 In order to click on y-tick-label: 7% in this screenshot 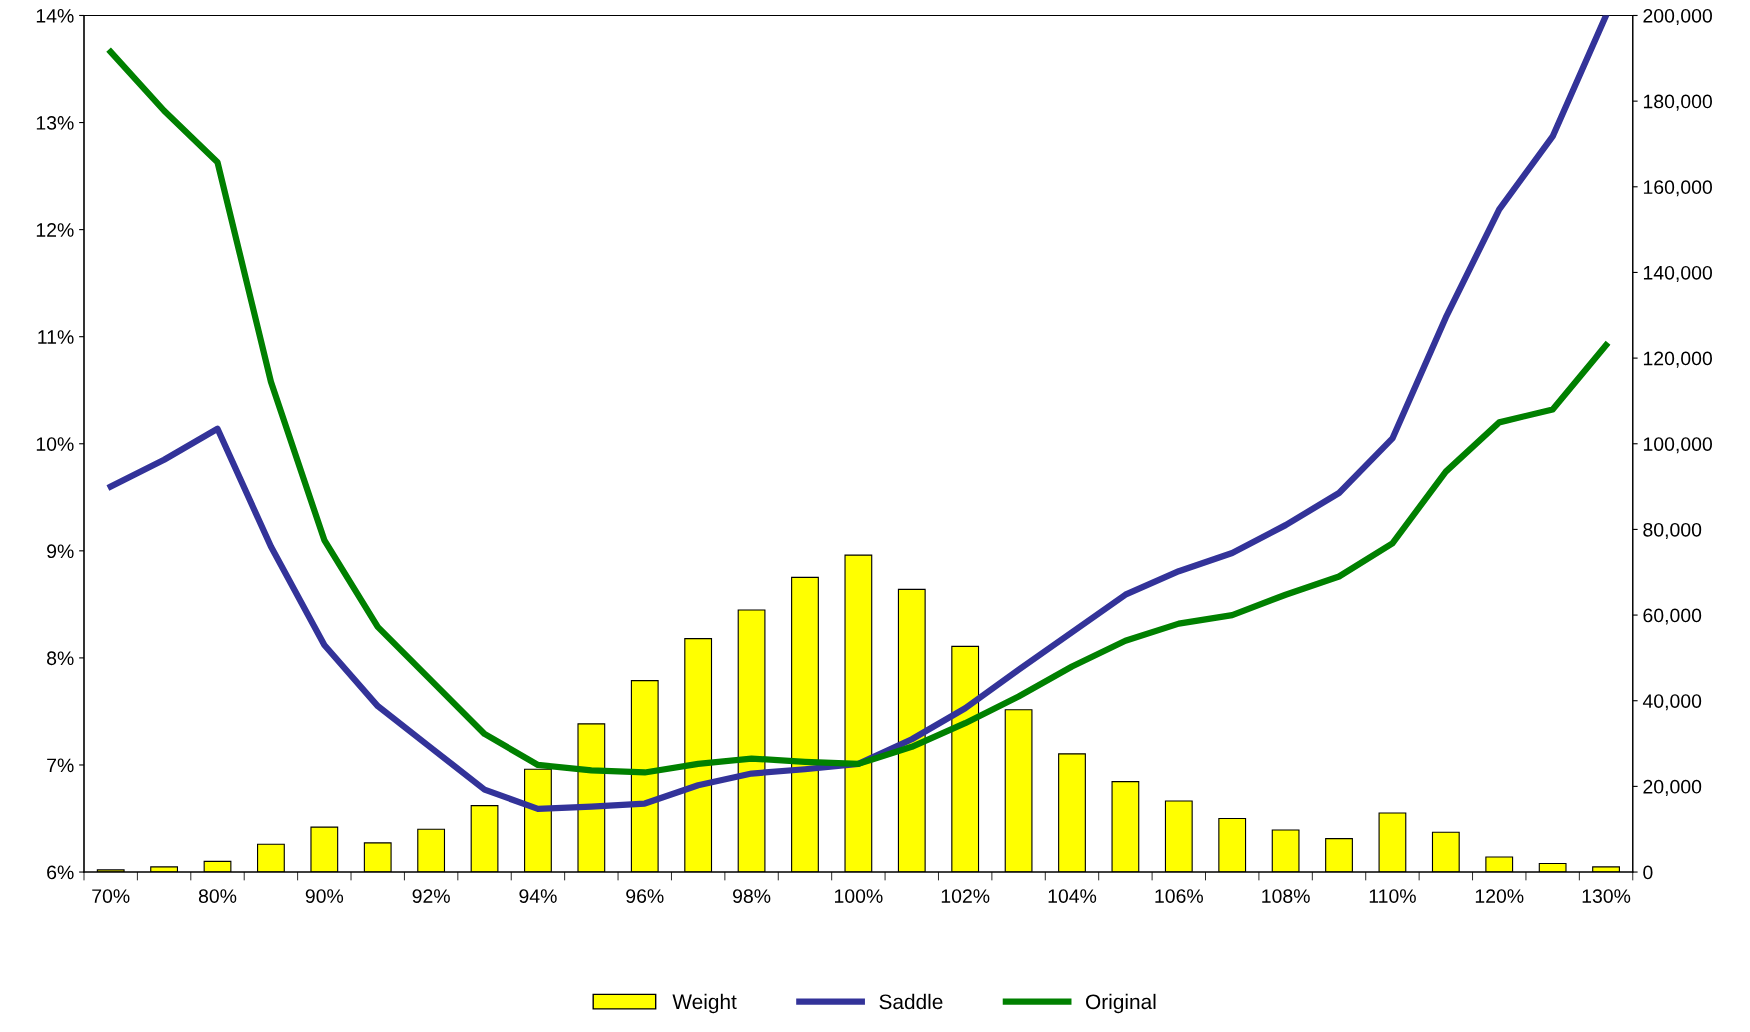, I will do `click(60, 765)`.